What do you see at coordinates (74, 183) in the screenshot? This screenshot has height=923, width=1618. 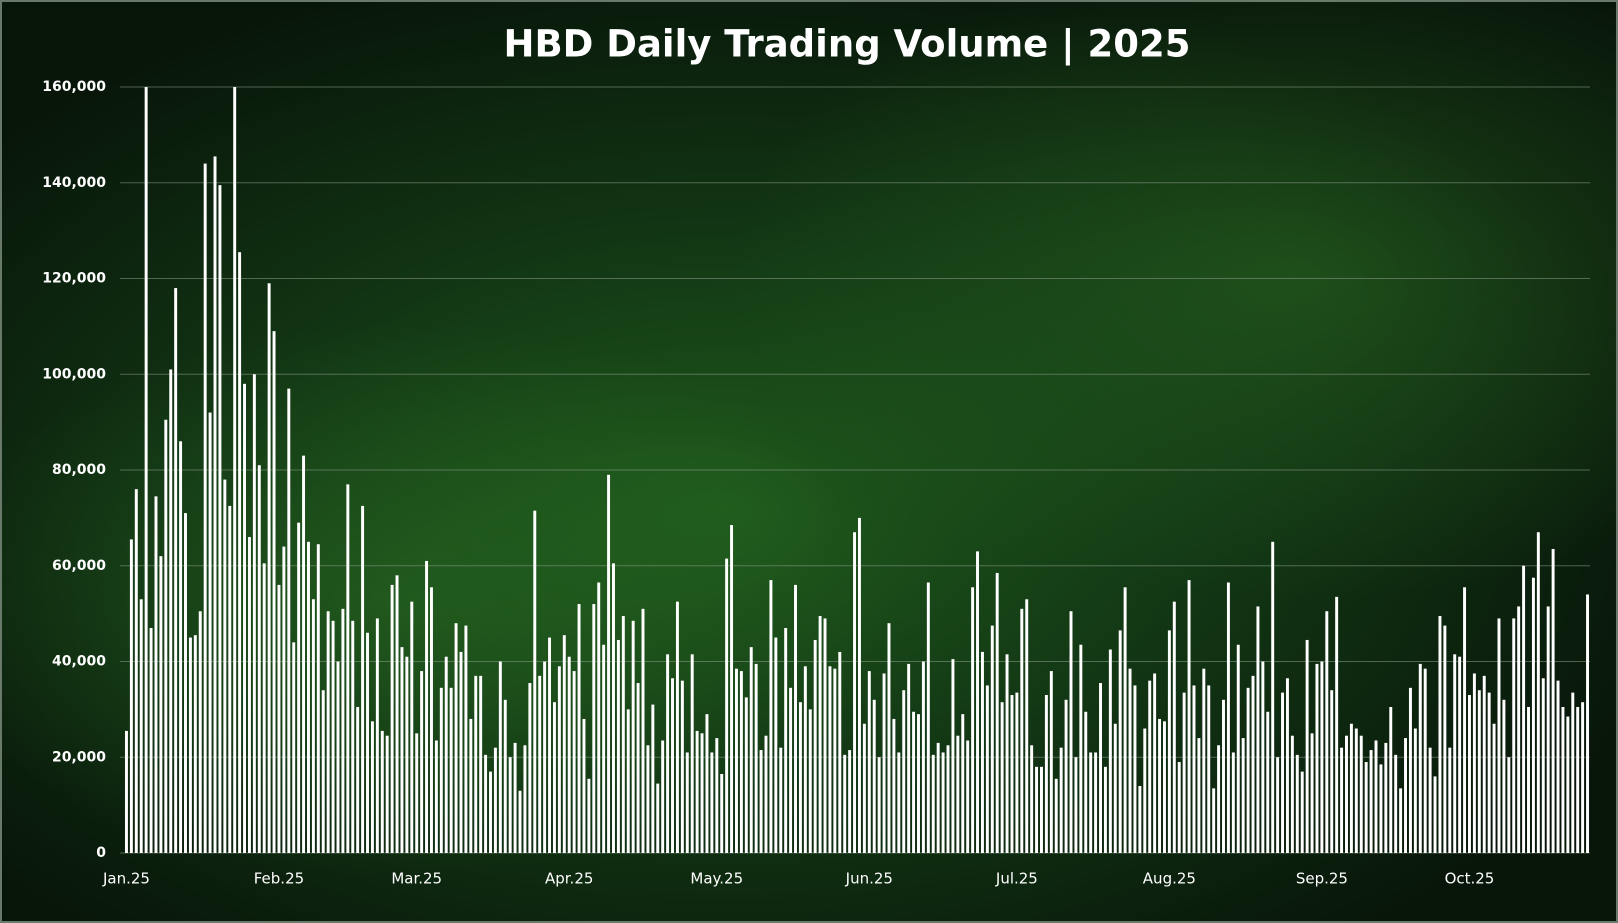 I see `y-tick-label: 140,000` at bounding box center [74, 183].